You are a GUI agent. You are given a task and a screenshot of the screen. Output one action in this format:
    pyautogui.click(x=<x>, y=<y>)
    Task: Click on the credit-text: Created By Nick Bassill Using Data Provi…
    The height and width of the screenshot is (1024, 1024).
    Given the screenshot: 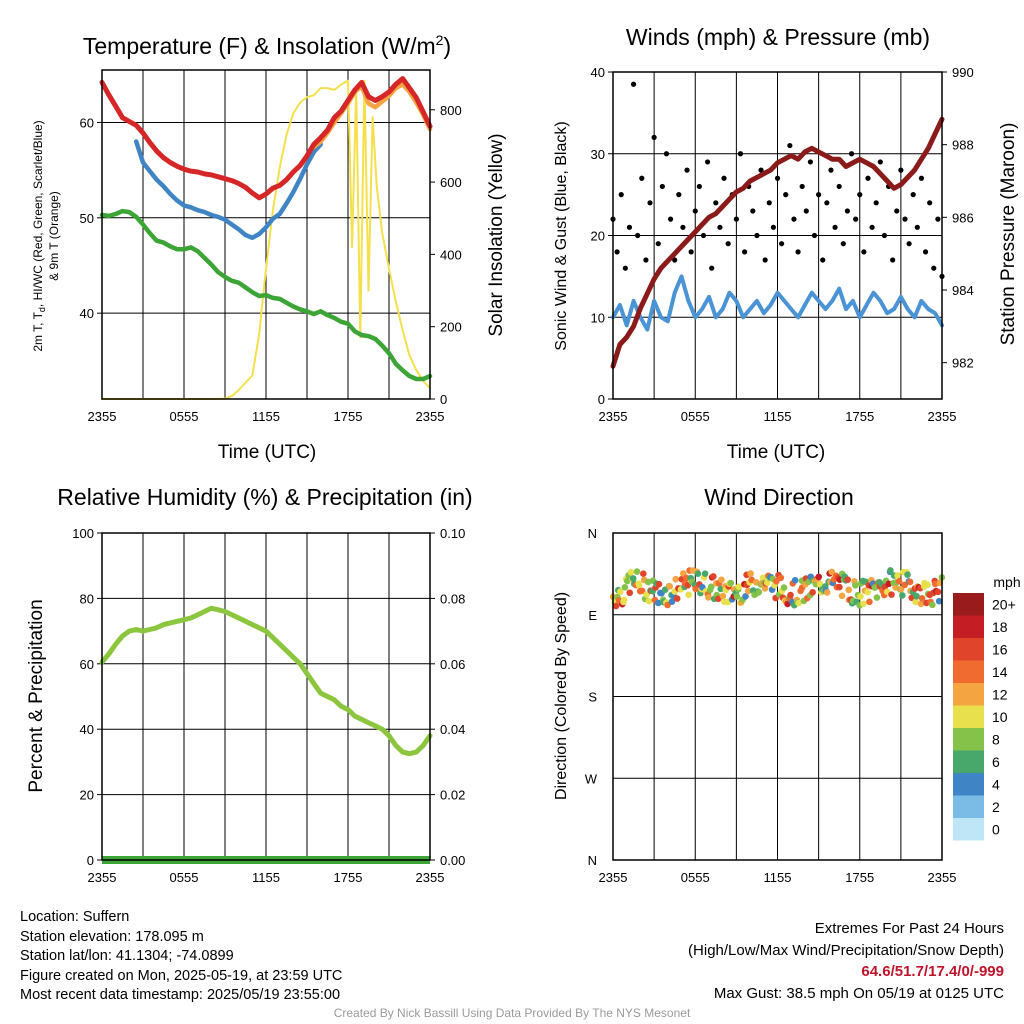 What is the action you would take?
    pyautogui.click(x=512, y=1013)
    